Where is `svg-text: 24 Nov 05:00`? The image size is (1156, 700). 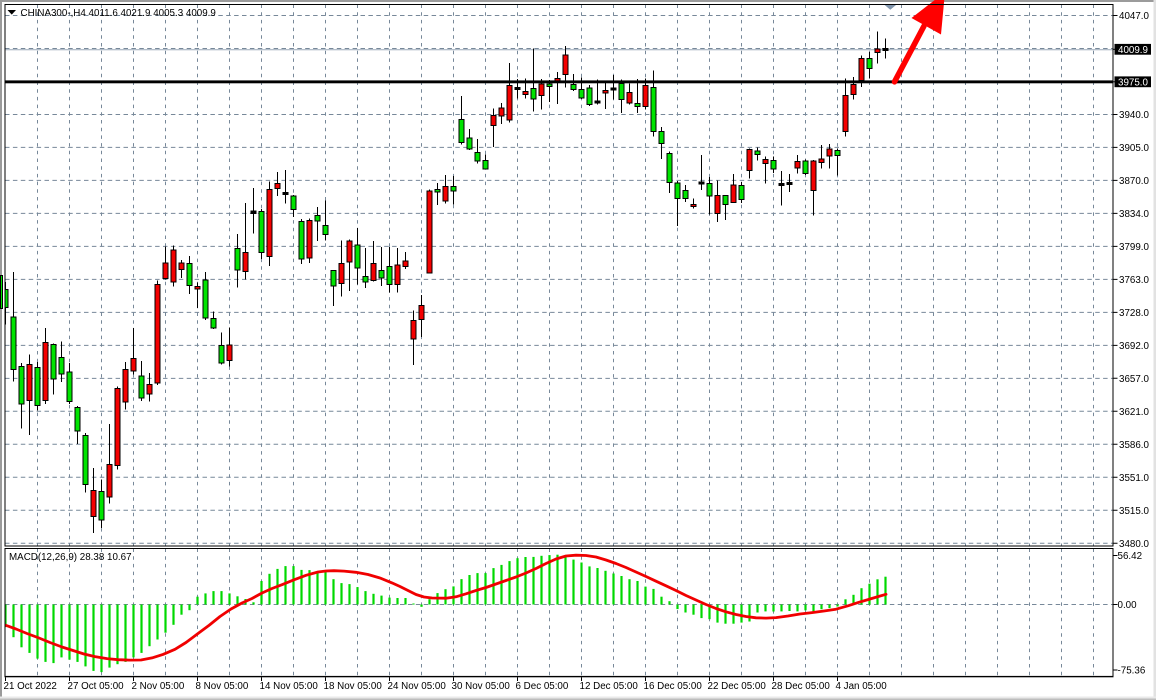 svg-text: 24 Nov 05:00 is located at coordinates (417, 686).